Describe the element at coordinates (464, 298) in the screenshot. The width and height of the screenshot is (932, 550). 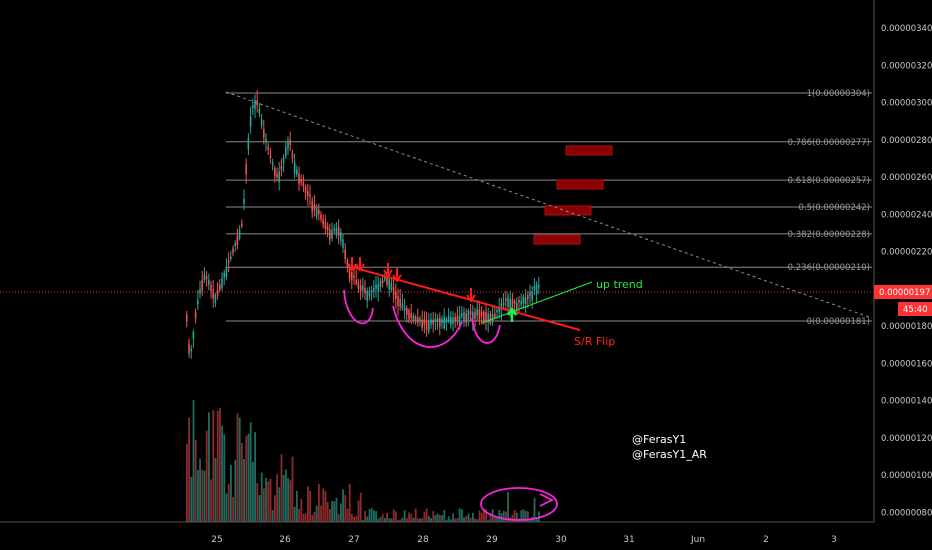
I see `sr-flip-trendline` at that location.